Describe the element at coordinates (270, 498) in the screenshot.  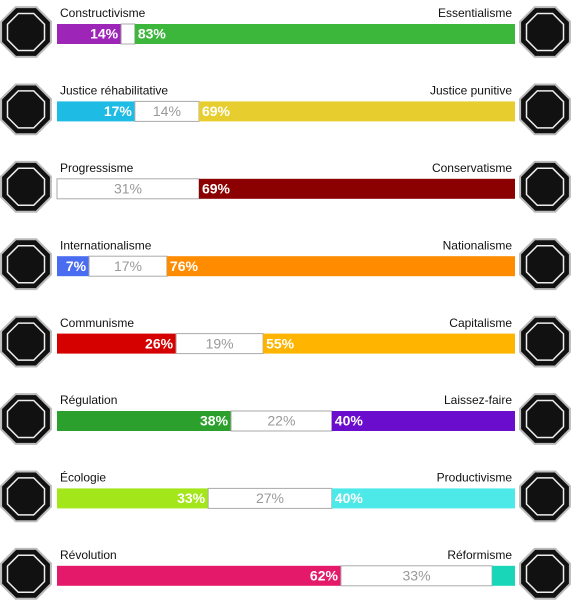
I see `percent-label: 27%` at that location.